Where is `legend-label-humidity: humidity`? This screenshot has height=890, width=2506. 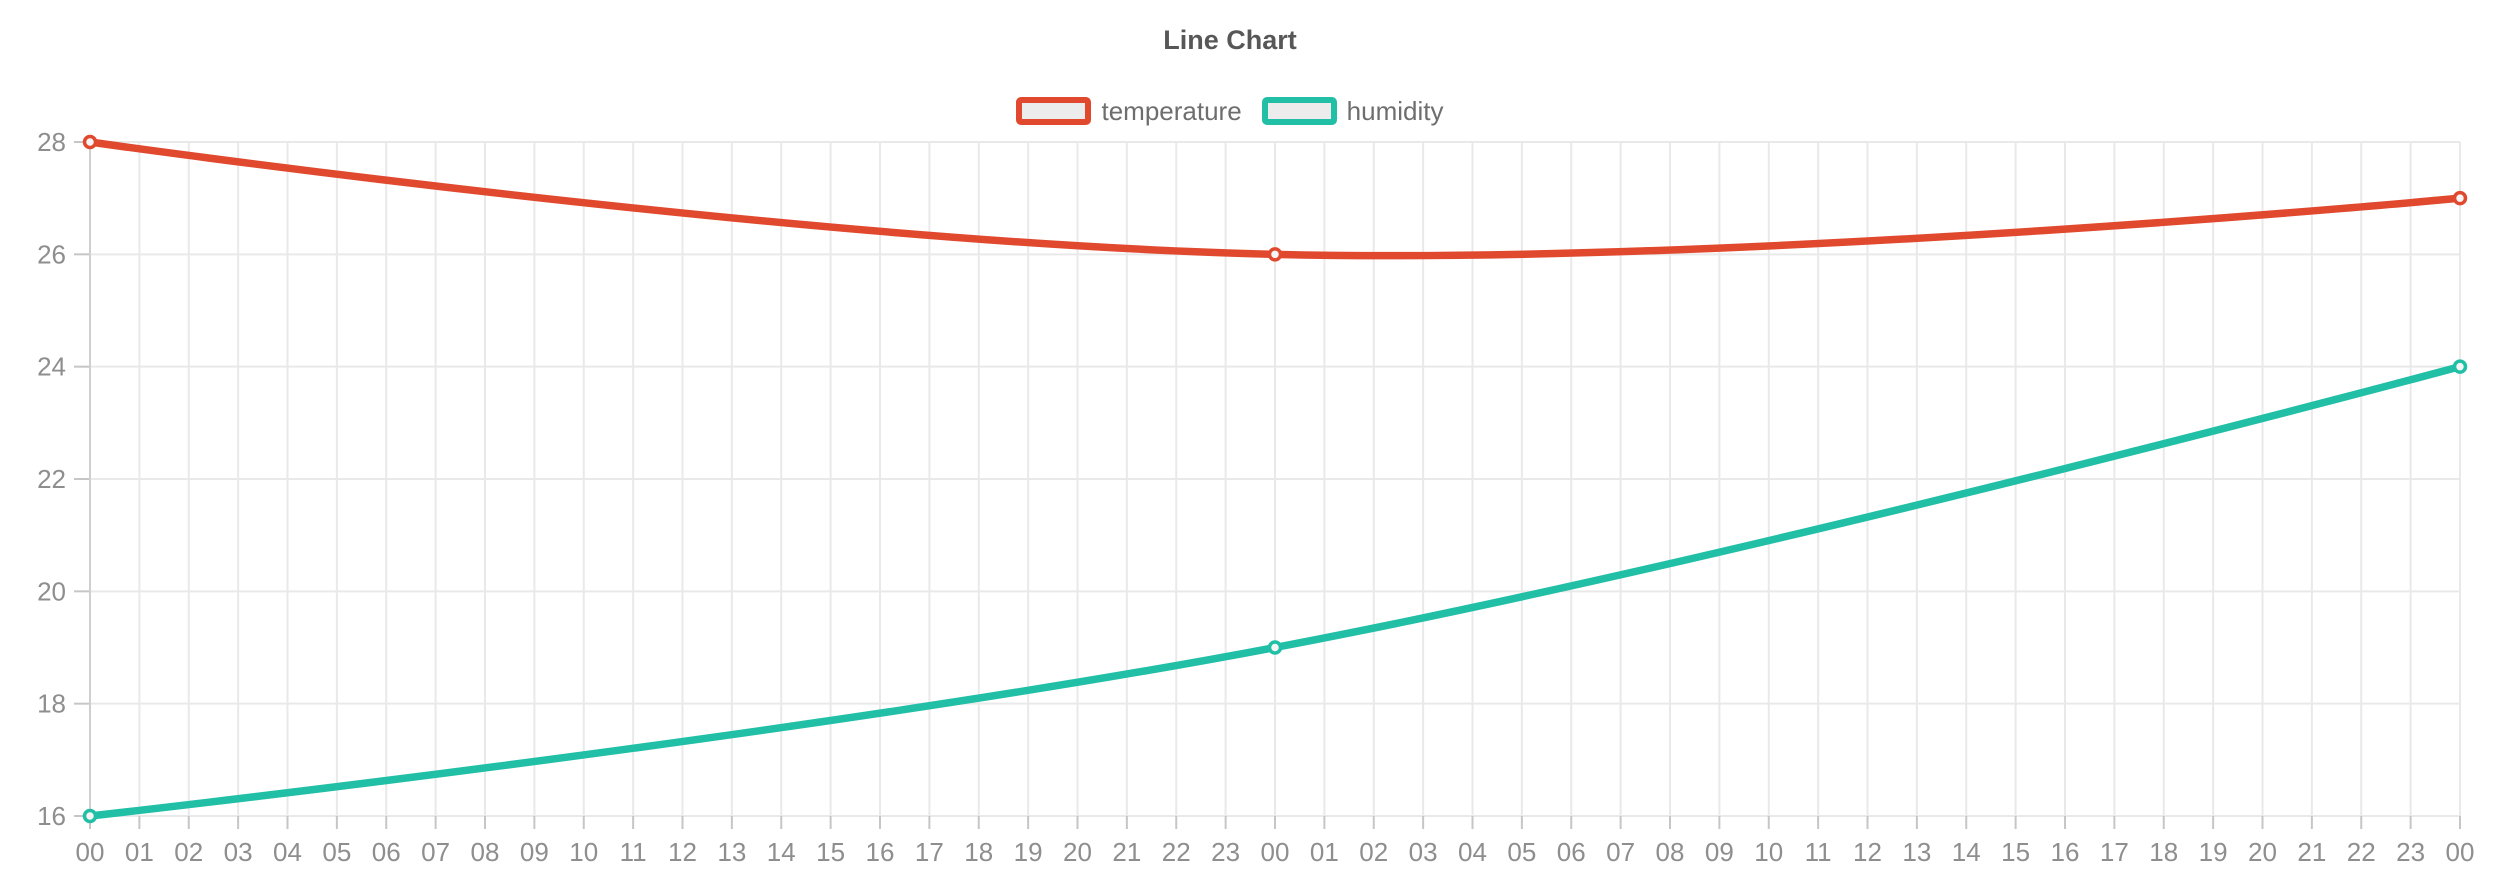 legend-label-humidity: humidity is located at coordinates (1395, 110).